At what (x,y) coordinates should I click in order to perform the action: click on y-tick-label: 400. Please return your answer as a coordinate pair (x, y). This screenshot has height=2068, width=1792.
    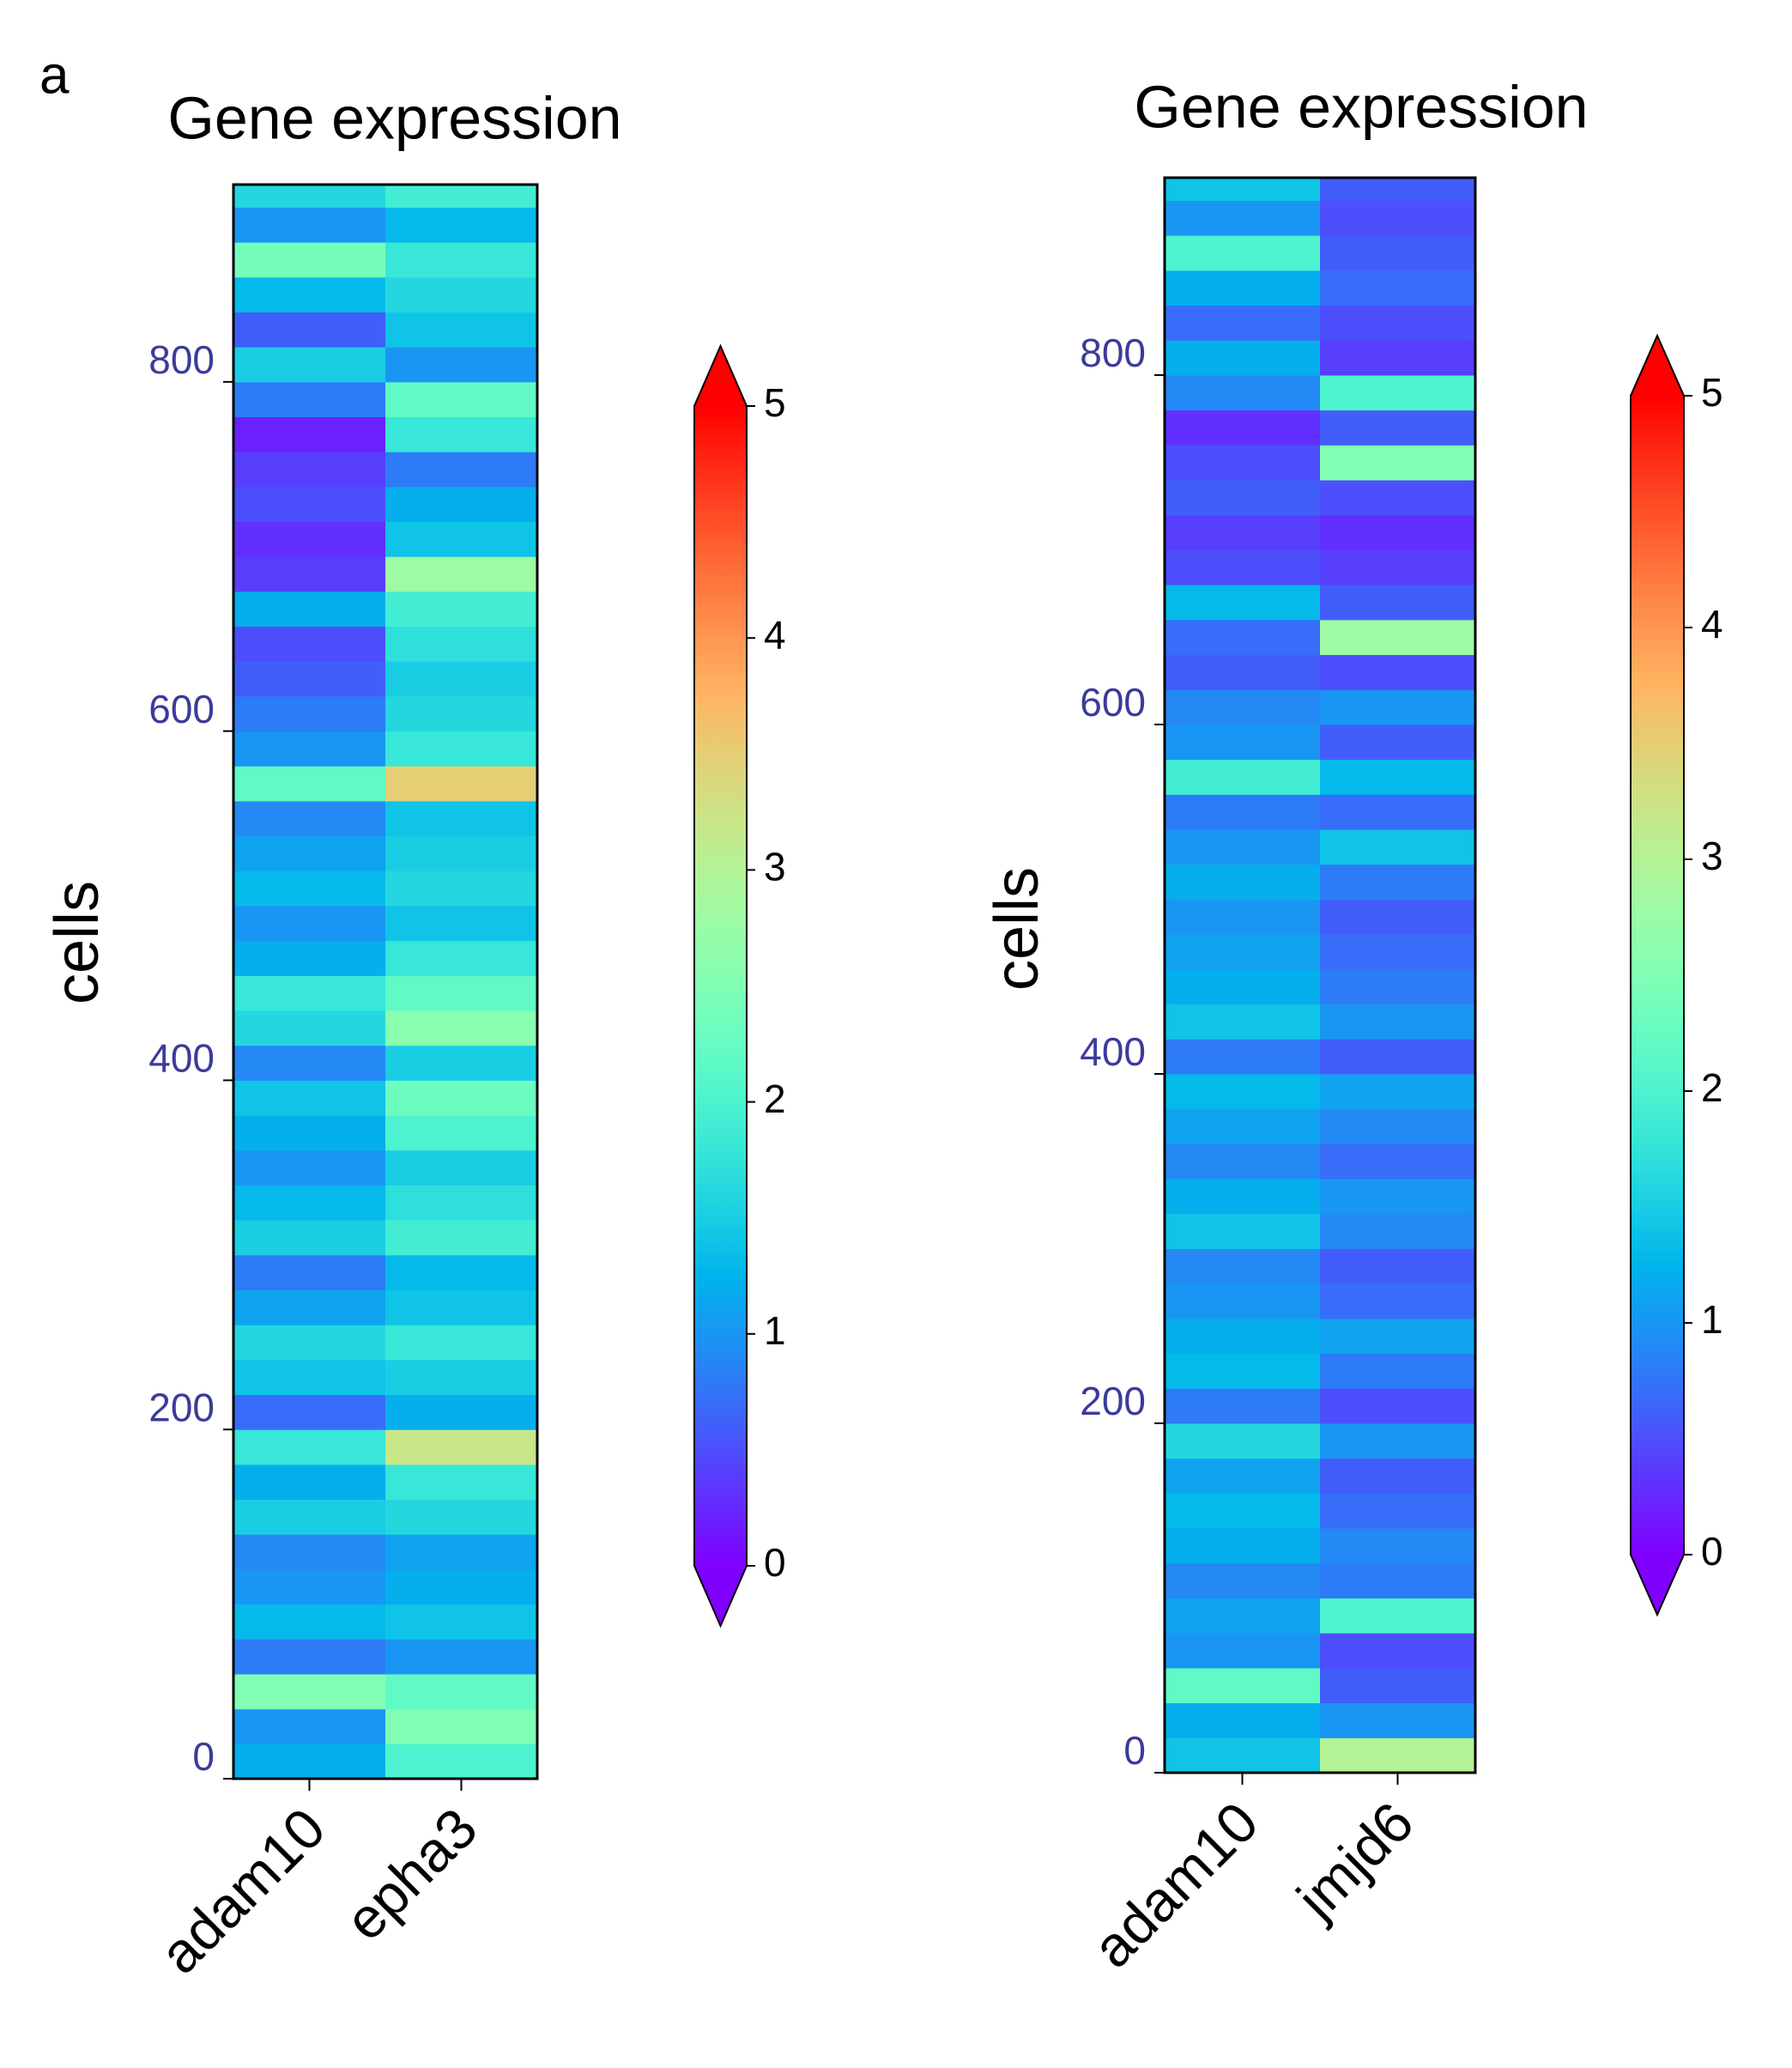
    Looking at the image, I should click on (1113, 1051).